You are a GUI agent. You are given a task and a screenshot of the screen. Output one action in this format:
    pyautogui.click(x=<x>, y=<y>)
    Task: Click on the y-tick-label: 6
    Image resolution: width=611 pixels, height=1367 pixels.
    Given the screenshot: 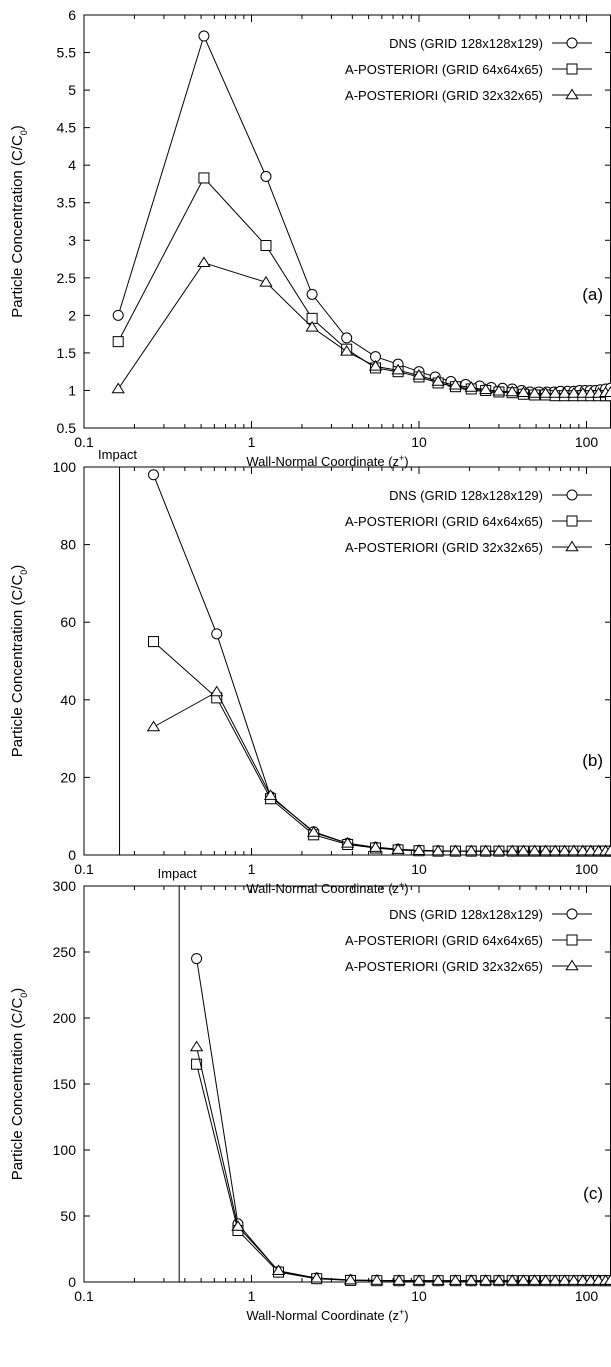 What is the action you would take?
    pyautogui.click(x=72, y=15)
    